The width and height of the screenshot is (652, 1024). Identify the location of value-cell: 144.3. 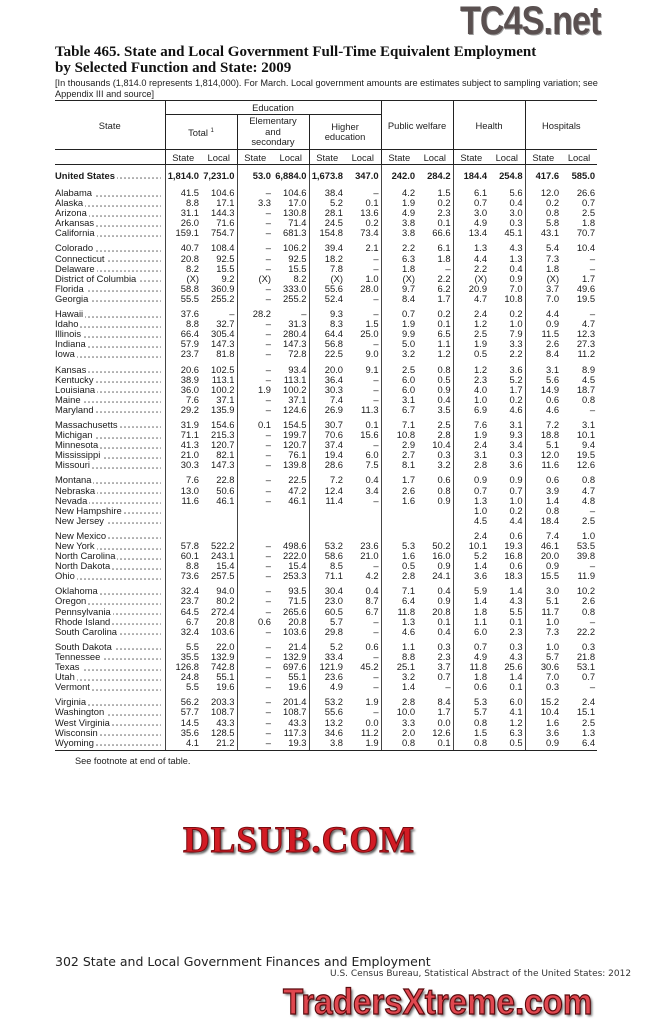
(219, 213).